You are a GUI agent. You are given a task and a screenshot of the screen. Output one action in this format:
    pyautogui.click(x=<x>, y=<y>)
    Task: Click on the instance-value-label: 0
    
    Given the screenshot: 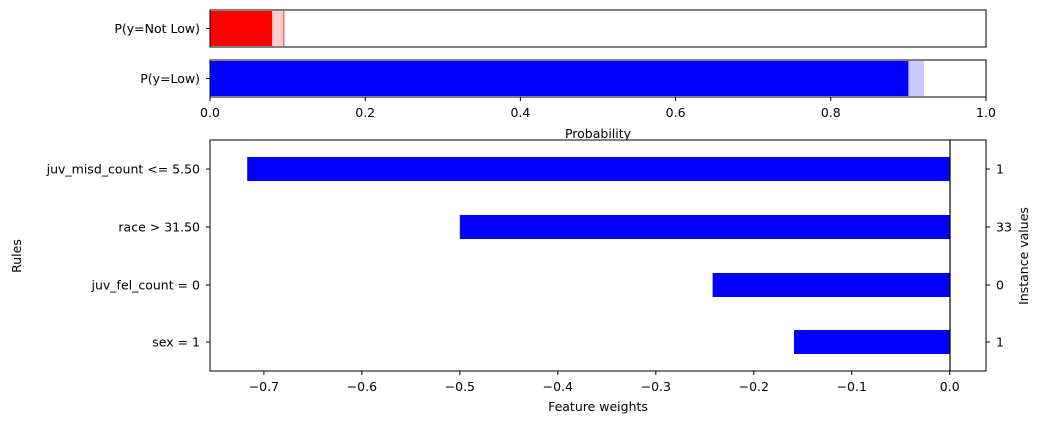 What is the action you would take?
    pyautogui.click(x=1000, y=285)
    